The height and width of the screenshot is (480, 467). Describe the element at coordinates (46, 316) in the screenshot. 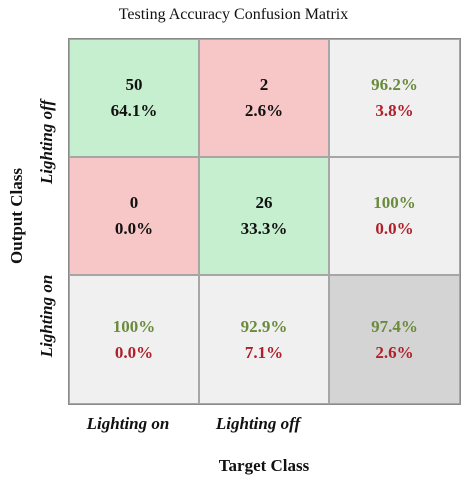

I see `y-tick-label-1: Lighting on` at that location.